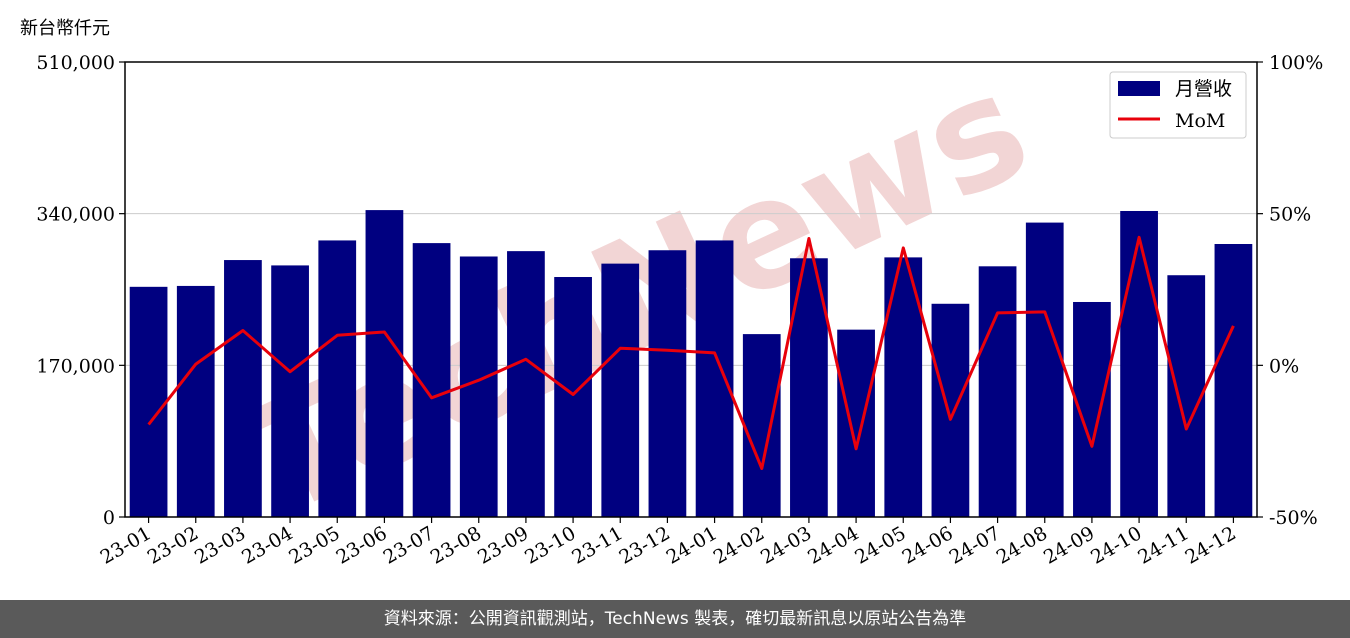  I want to click on x-tick-label: 24-05, so click(880, 545).